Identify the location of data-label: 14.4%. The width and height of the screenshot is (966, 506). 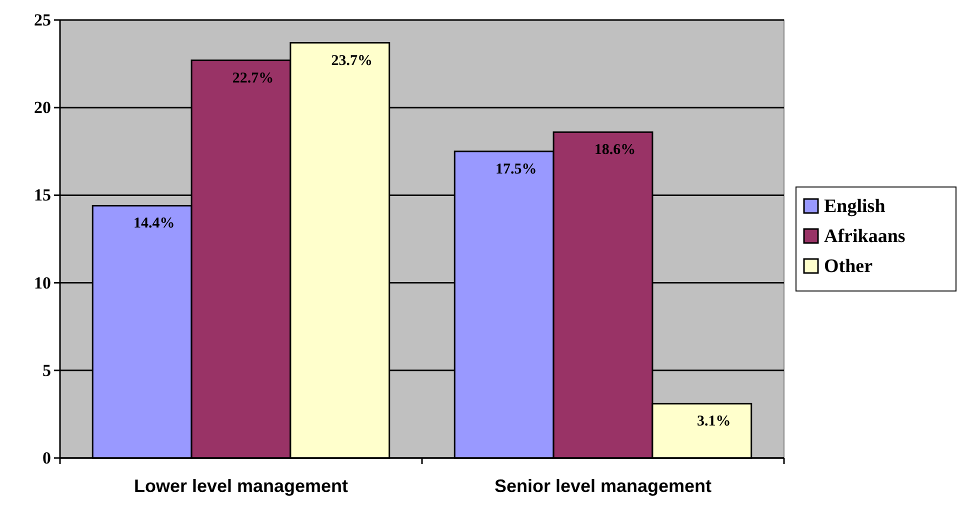
(154, 224).